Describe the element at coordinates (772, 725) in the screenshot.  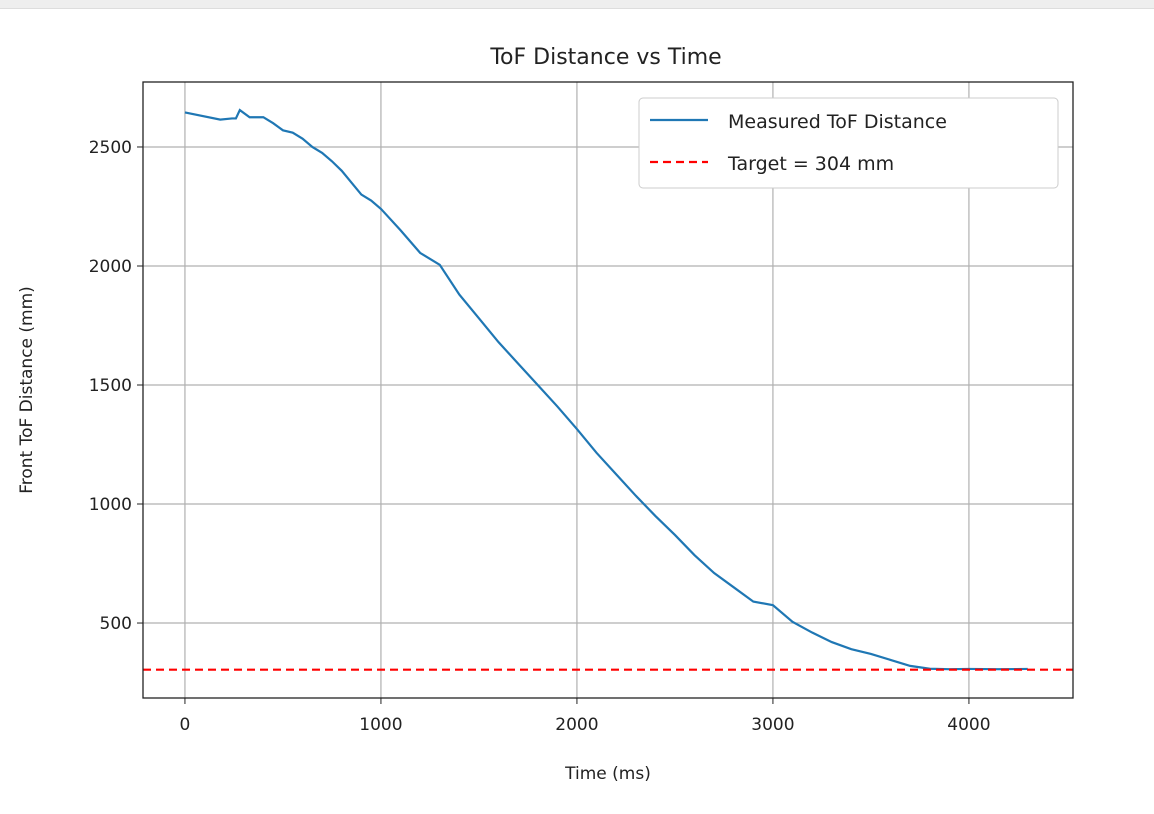
I see `x-tick-label: 3000` at that location.